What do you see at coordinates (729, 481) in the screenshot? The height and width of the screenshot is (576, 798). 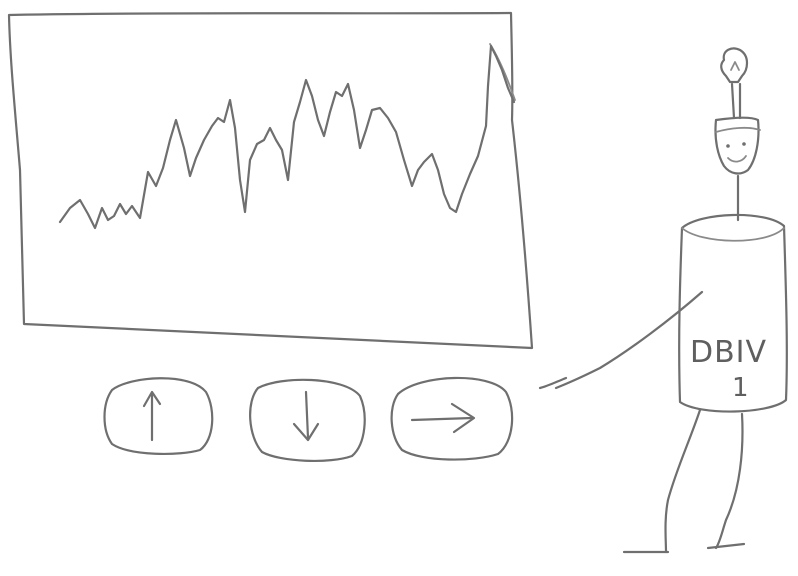 I see `robot-leg-right` at bounding box center [729, 481].